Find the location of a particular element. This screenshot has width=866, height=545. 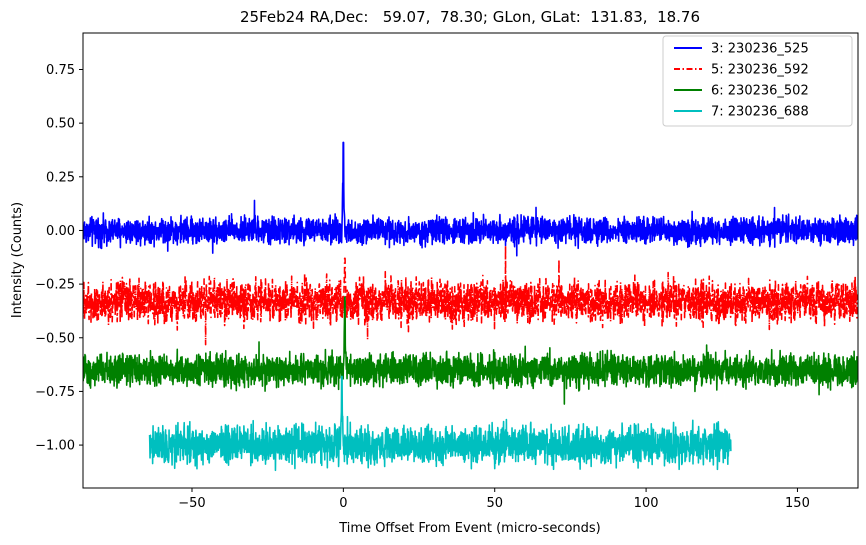

x-tick-label: 100 is located at coordinates (646, 503).